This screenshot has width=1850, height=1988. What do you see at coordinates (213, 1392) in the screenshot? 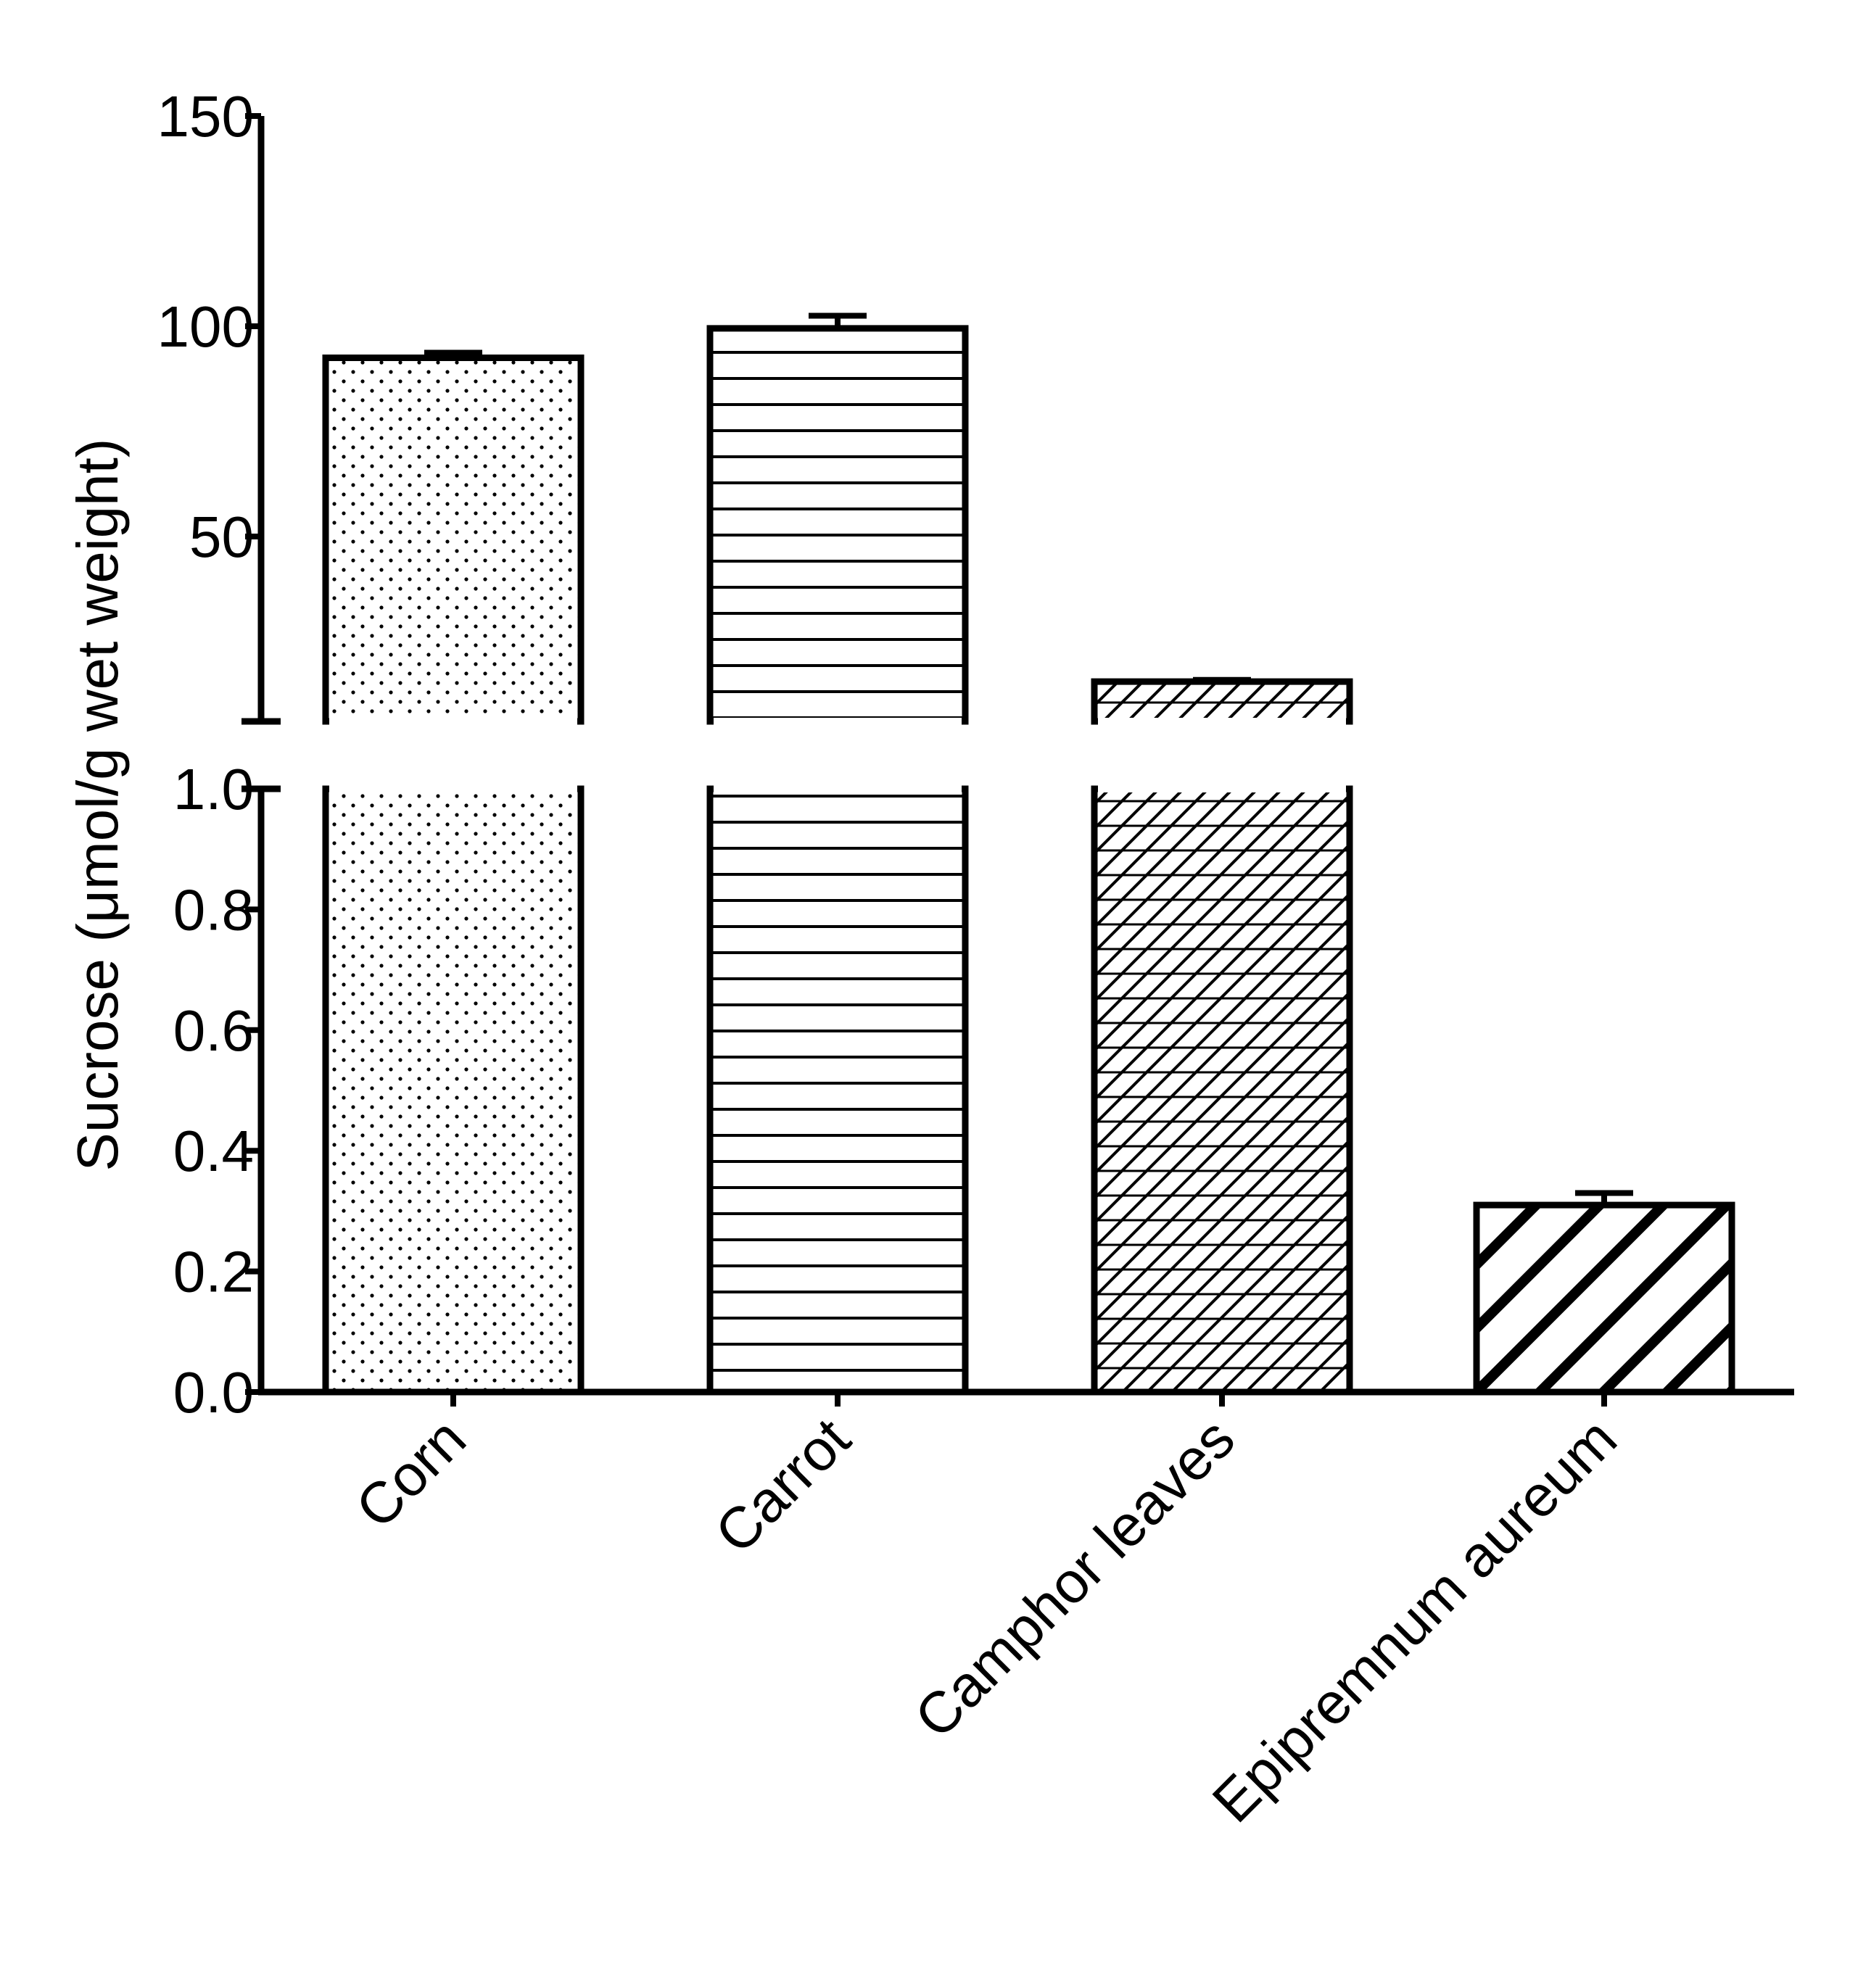
I see `y-tick-label: 0.0` at bounding box center [213, 1392].